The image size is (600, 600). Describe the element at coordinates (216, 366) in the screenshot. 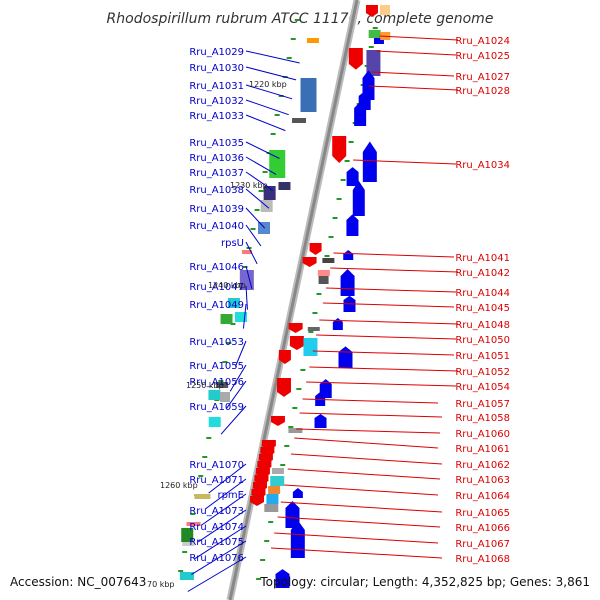

I see `gene-label: Rru_A1055` at that location.